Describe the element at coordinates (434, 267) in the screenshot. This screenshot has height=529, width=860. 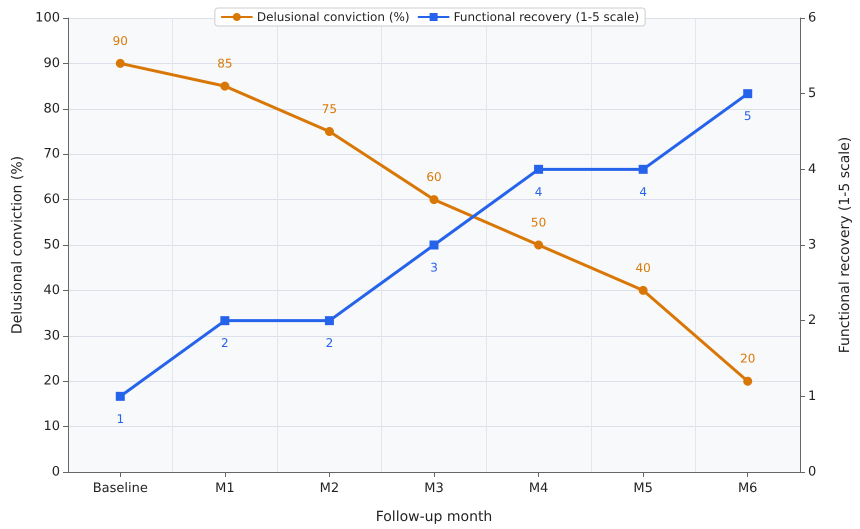
I see `data-label: 3` at that location.